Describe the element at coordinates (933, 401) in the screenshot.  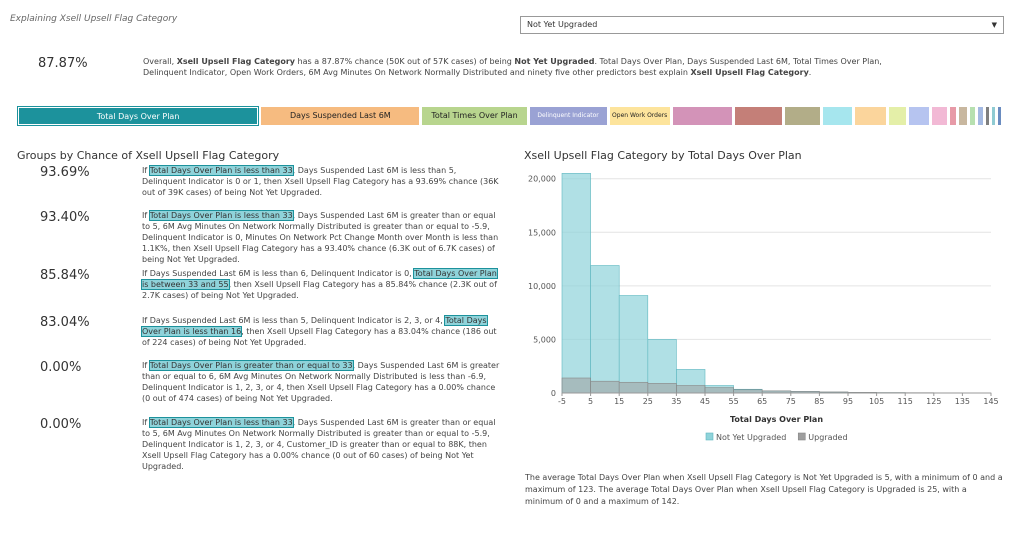
I see `x-tick-label: 125` at that location.